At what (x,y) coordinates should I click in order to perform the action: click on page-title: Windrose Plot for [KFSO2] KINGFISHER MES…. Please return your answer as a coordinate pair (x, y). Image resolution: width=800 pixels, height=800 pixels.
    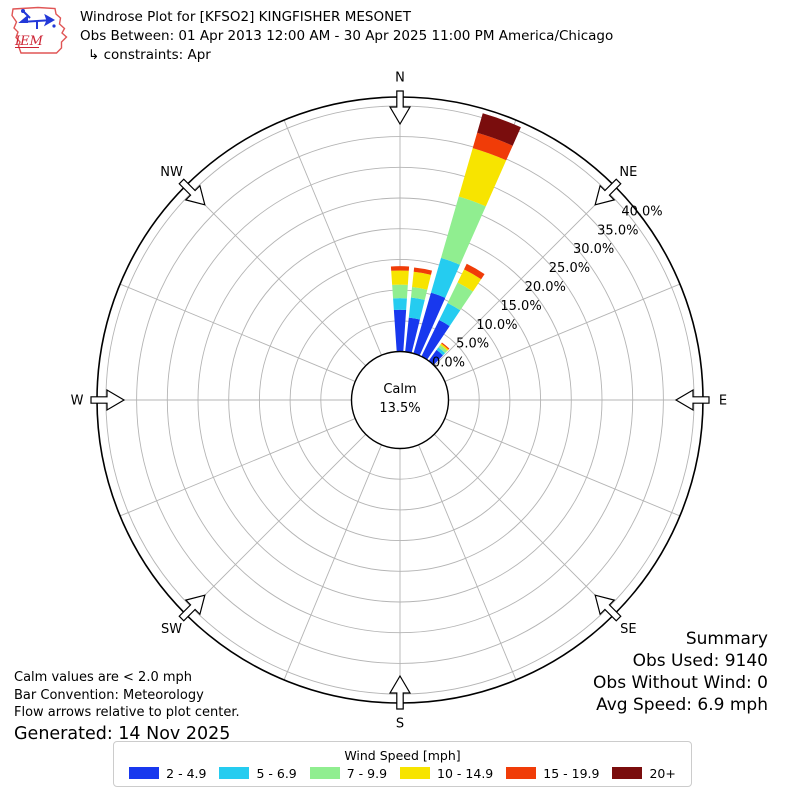
    Looking at the image, I should click on (245, 17).